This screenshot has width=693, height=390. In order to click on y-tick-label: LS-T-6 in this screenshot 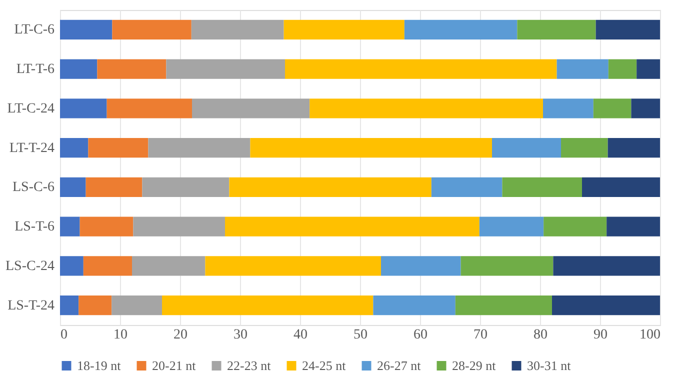, I will do `click(34, 227)`.